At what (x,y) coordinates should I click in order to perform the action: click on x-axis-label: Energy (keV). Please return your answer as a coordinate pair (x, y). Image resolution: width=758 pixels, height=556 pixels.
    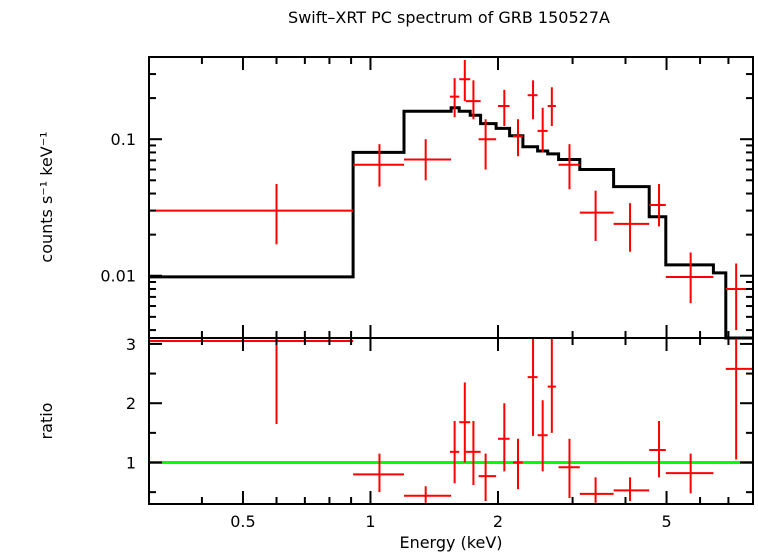
    Looking at the image, I should click on (450, 542).